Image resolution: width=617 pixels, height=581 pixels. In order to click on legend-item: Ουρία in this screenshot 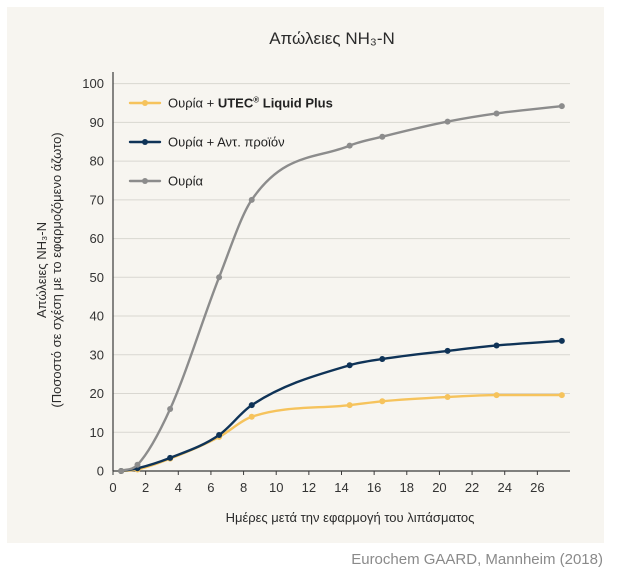, I will do `click(166, 181)`.